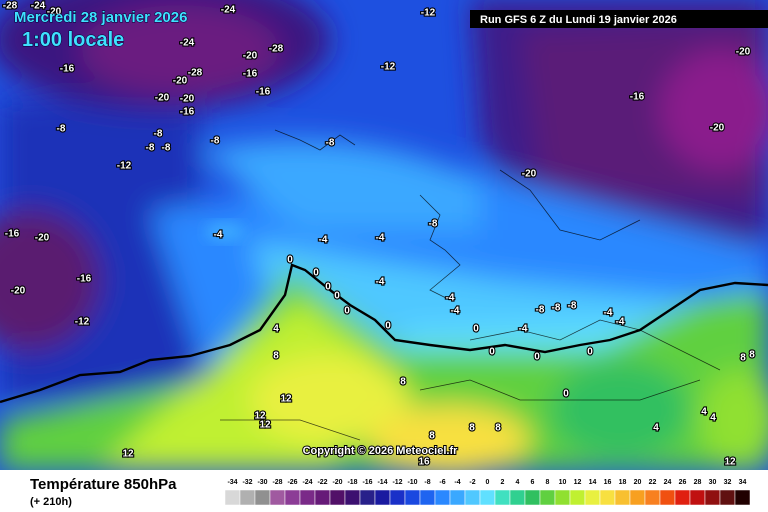 This screenshot has width=768, height=512. I want to click on scale-label: -8, so click(427, 482).